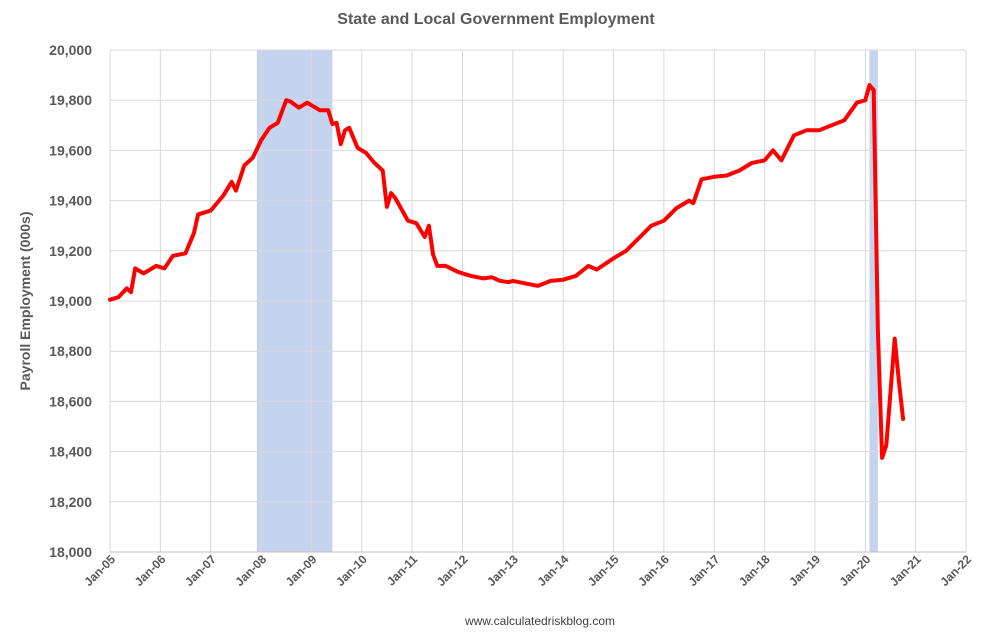 This screenshot has height=633, width=982. What do you see at coordinates (200, 570) in the screenshot?
I see `x-tick-label: Jan-07` at bounding box center [200, 570].